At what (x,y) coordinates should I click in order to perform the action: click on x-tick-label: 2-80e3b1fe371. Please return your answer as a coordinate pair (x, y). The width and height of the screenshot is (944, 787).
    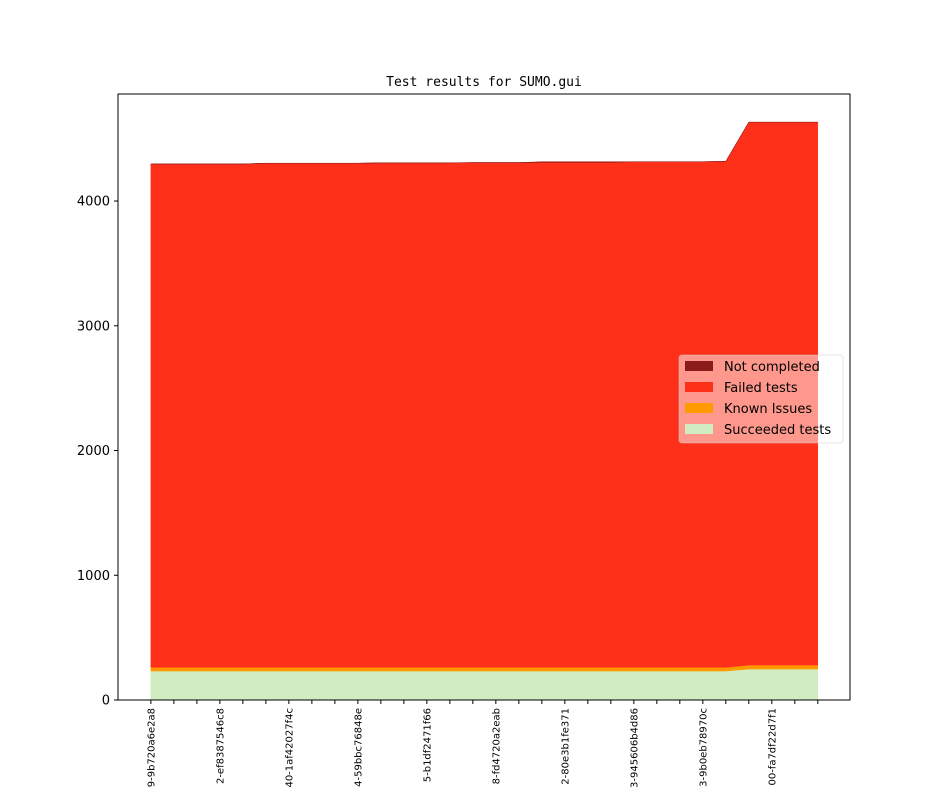
    Looking at the image, I should click on (565, 746).